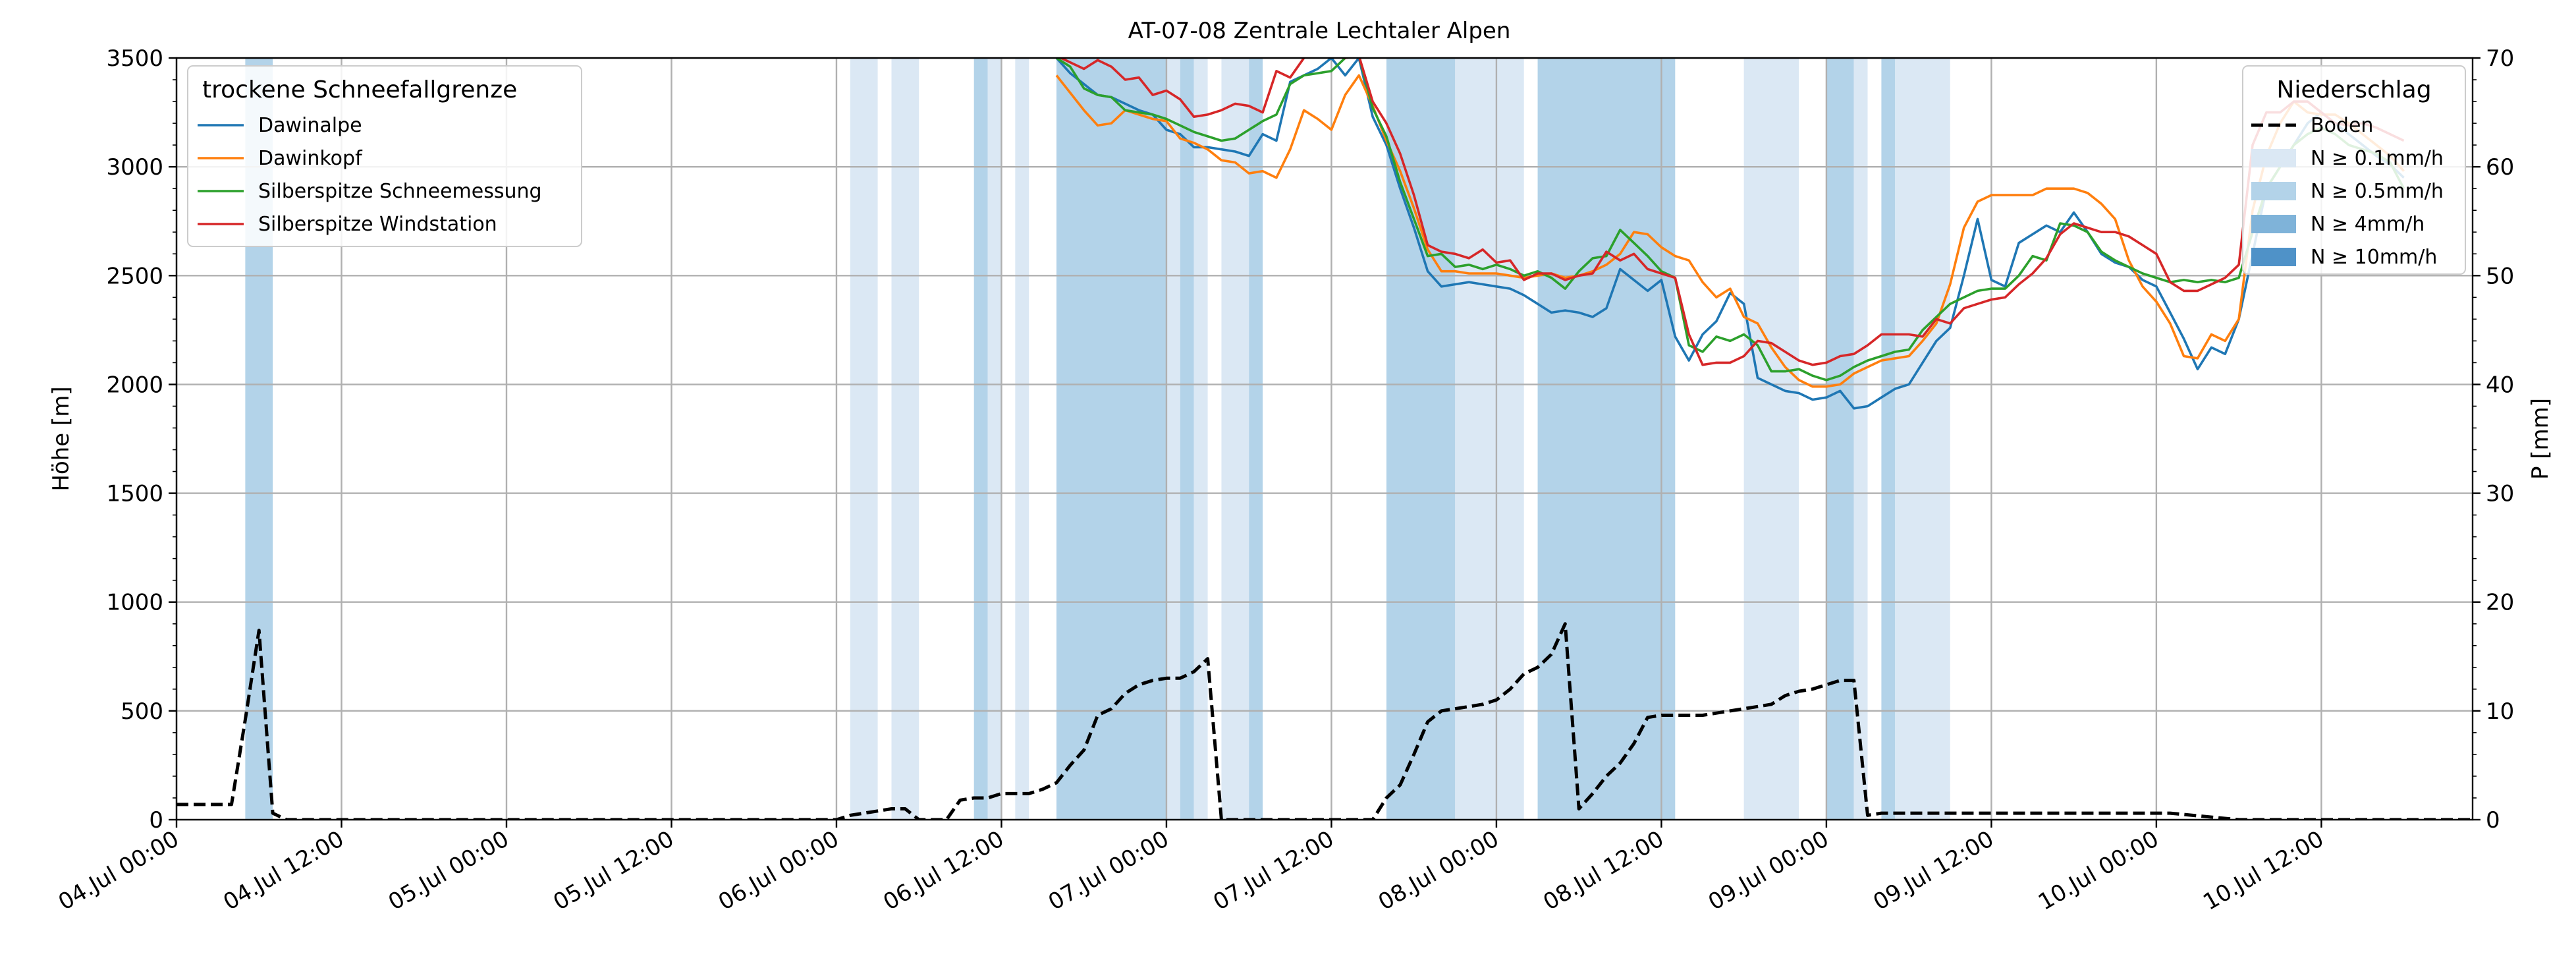 Image resolution: width=2576 pixels, height=964 pixels. I want to click on legend-label: Silberspitze Windstation, so click(377, 224).